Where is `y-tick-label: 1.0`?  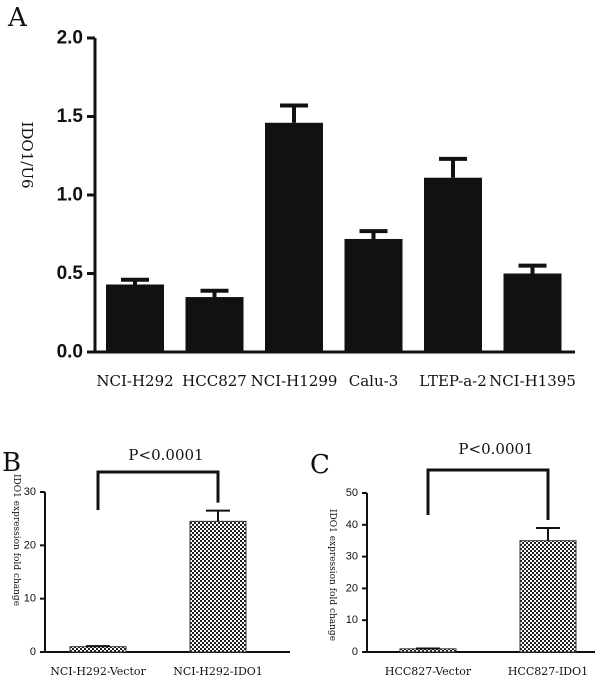 y-tick-label: 1.0 is located at coordinates (70, 195).